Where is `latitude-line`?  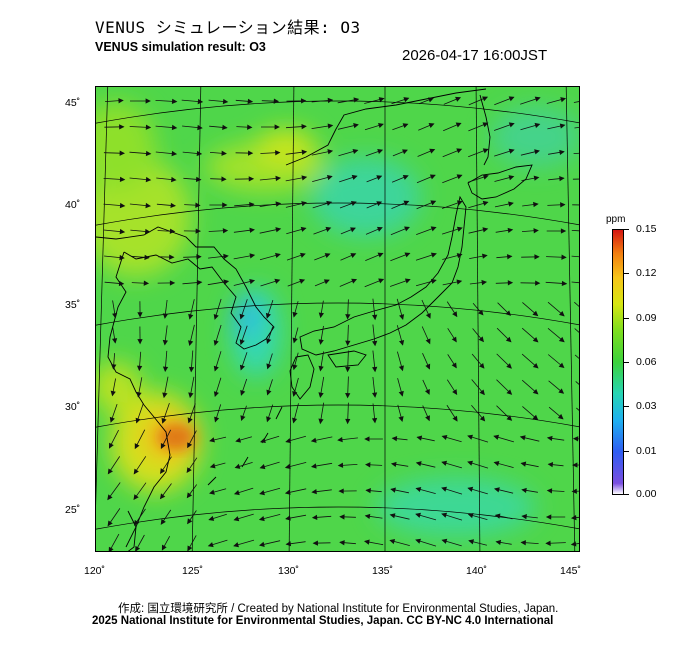 latitude-line is located at coordinates (337, 112).